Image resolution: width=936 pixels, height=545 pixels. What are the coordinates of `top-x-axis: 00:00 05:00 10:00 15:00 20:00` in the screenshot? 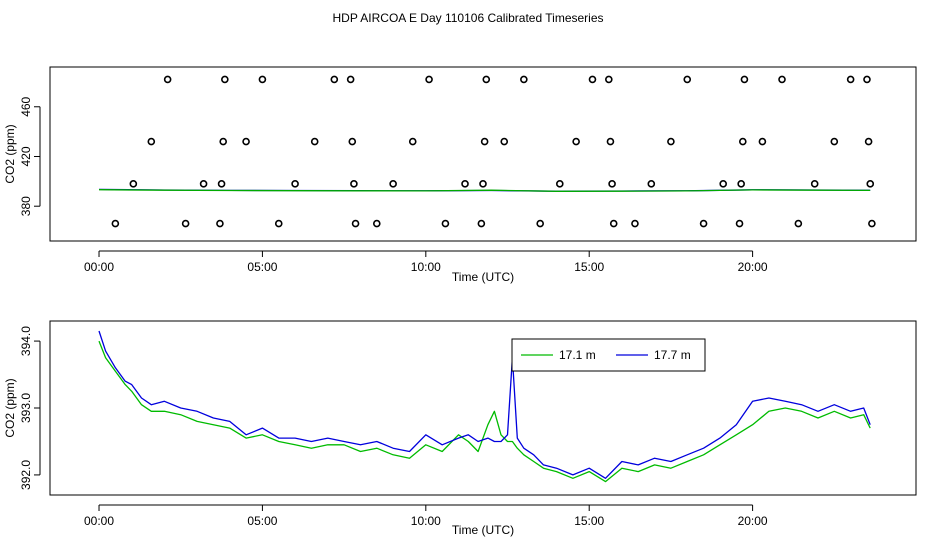 It's located at (426, 262).